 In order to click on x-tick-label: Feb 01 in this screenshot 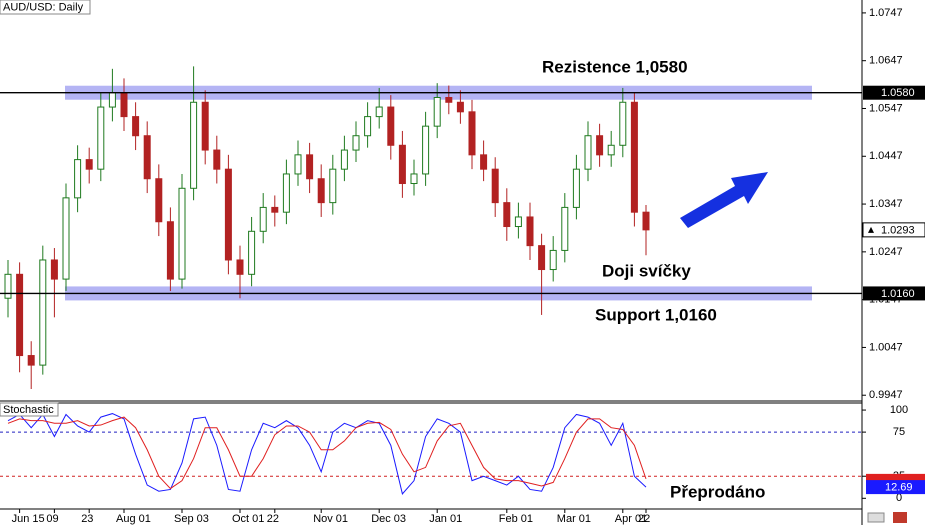, I will do `click(516, 519)`.